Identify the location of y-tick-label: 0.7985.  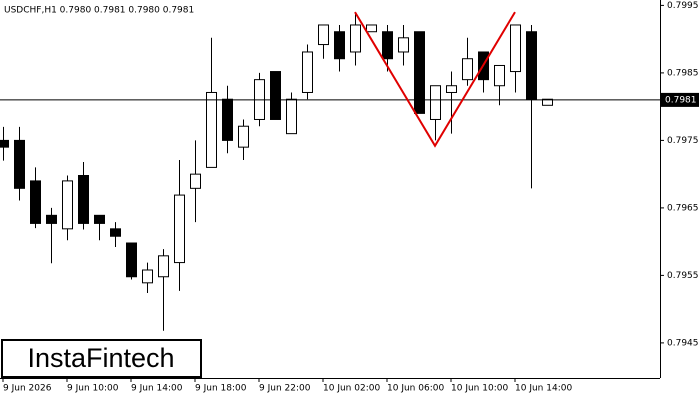
(683, 73).